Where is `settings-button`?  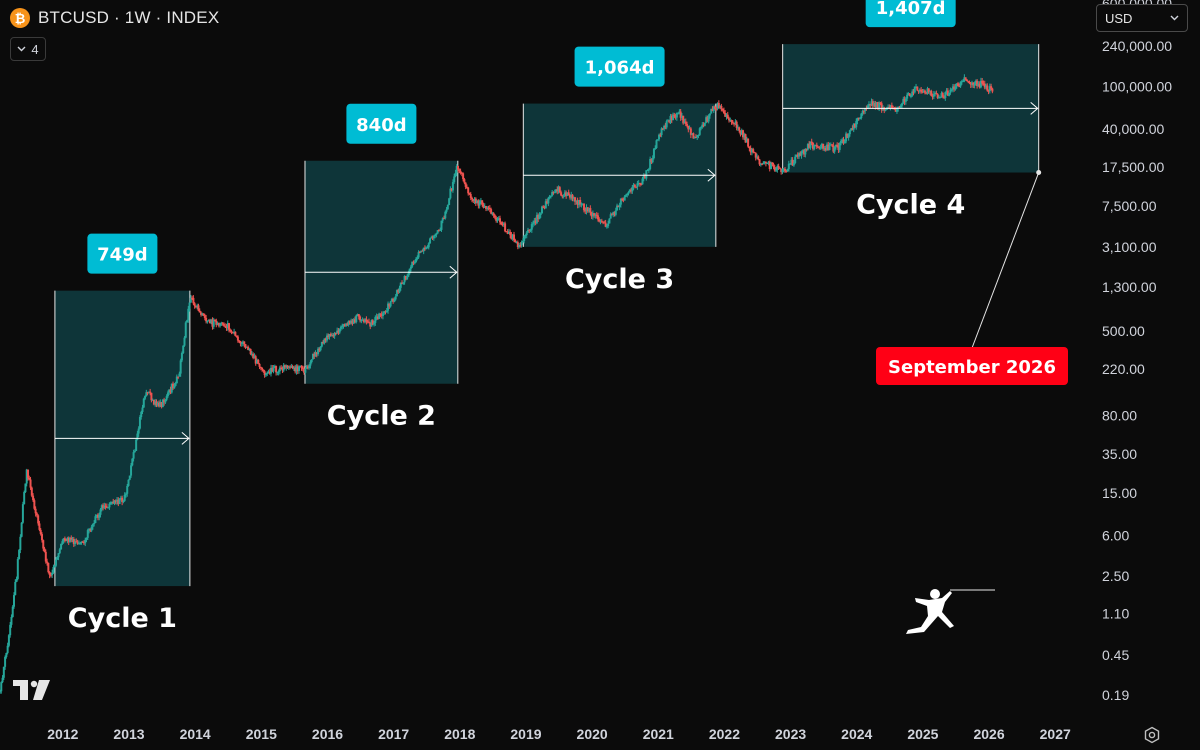 settings-button is located at coordinates (1152, 735).